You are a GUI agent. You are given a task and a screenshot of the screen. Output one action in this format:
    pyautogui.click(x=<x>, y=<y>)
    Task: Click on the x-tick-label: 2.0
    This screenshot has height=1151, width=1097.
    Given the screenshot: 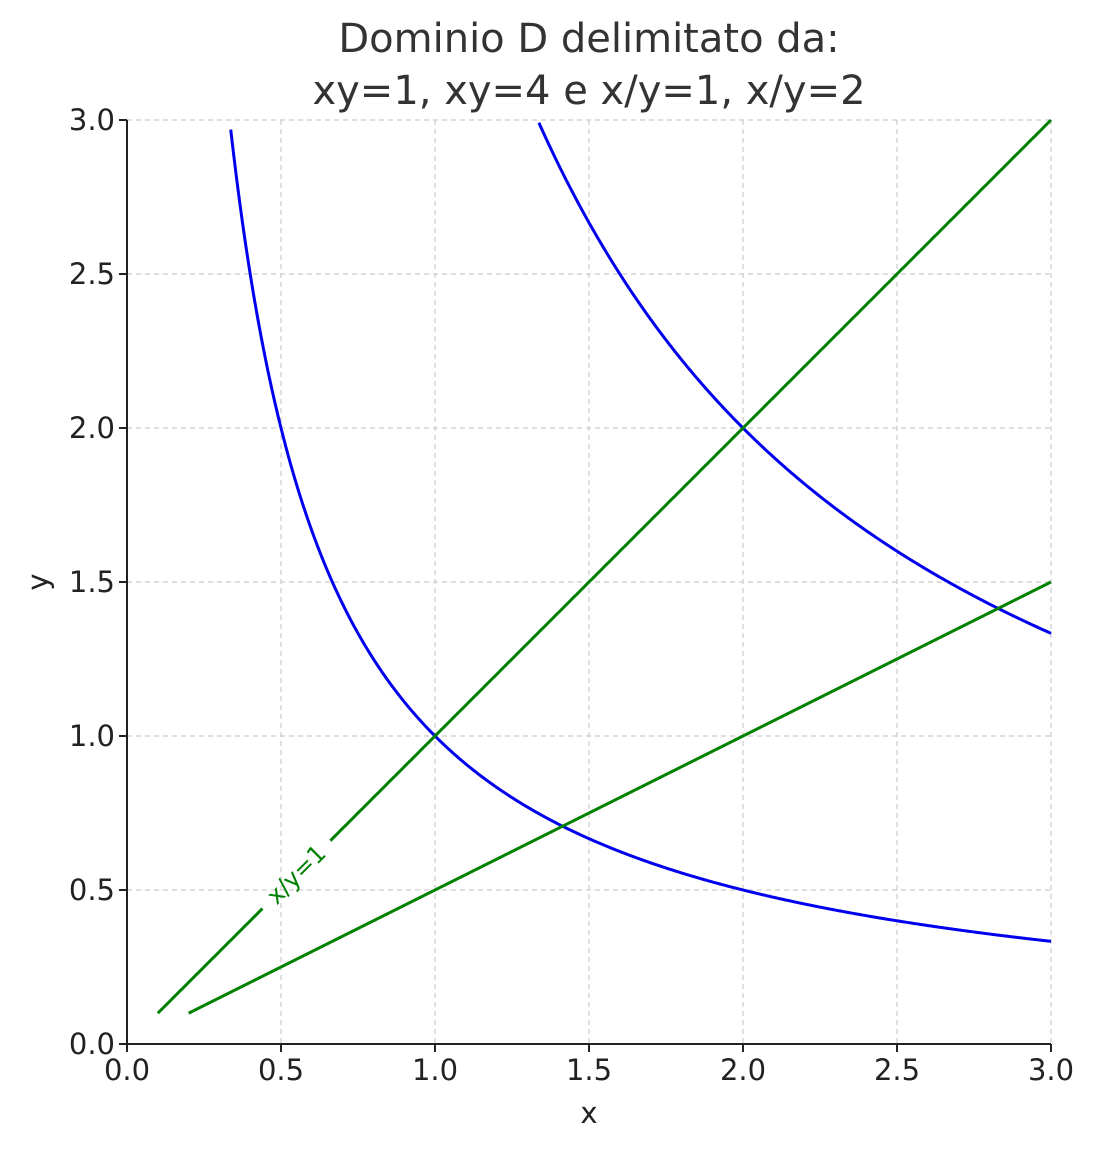 What is the action you would take?
    pyautogui.click(x=743, y=1070)
    